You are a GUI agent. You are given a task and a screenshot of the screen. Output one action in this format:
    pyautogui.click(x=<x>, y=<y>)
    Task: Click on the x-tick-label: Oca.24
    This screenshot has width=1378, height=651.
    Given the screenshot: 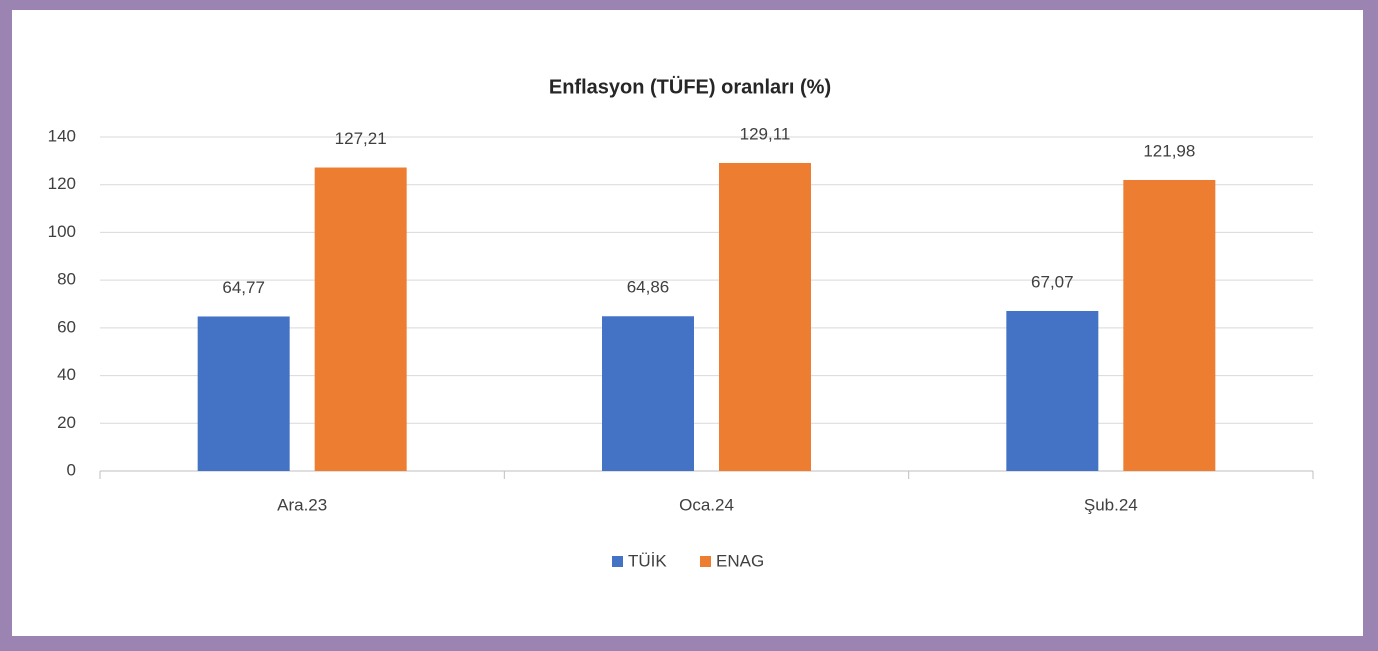 What is the action you would take?
    pyautogui.click(x=706, y=504)
    